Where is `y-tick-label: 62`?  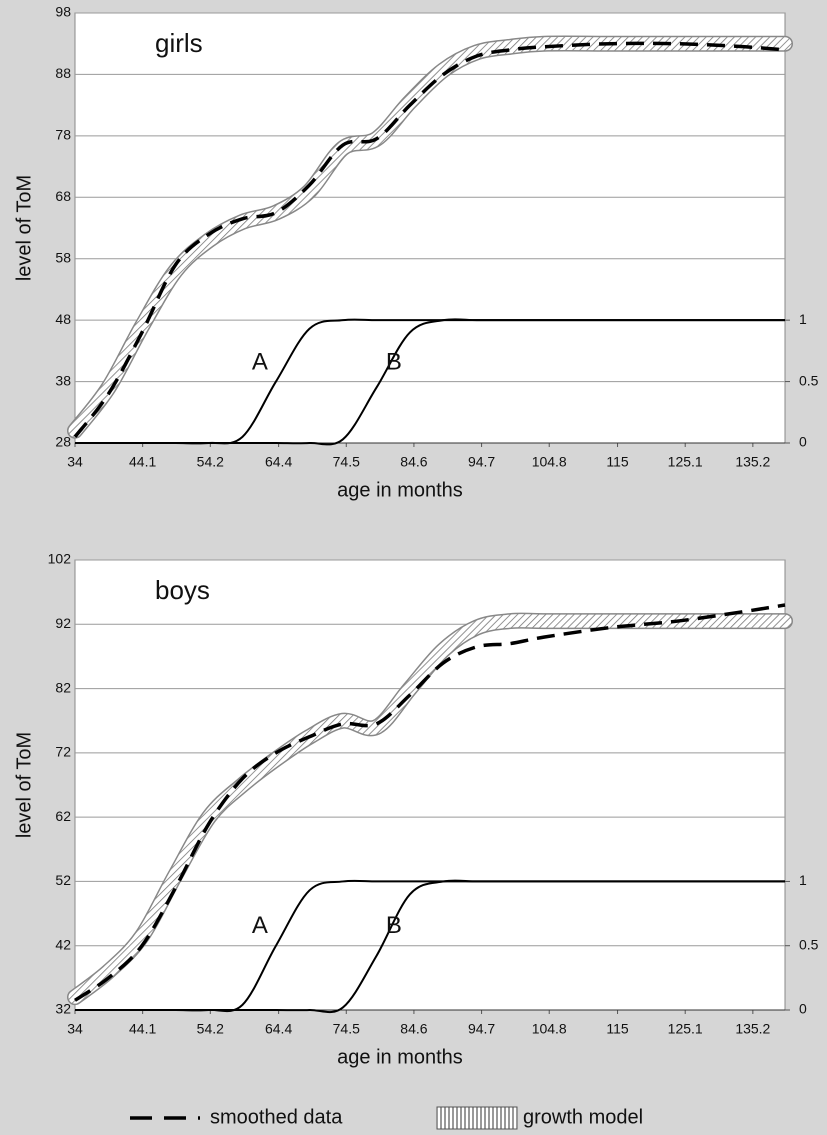
y-tick-label: 62 is located at coordinates (63, 816).